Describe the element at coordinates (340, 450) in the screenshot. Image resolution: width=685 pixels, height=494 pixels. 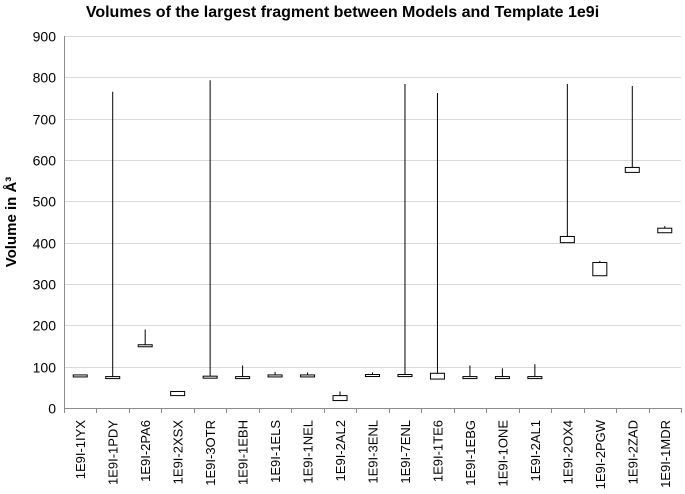
I see `x-tick-label: 1E9I-2AL2` at that location.